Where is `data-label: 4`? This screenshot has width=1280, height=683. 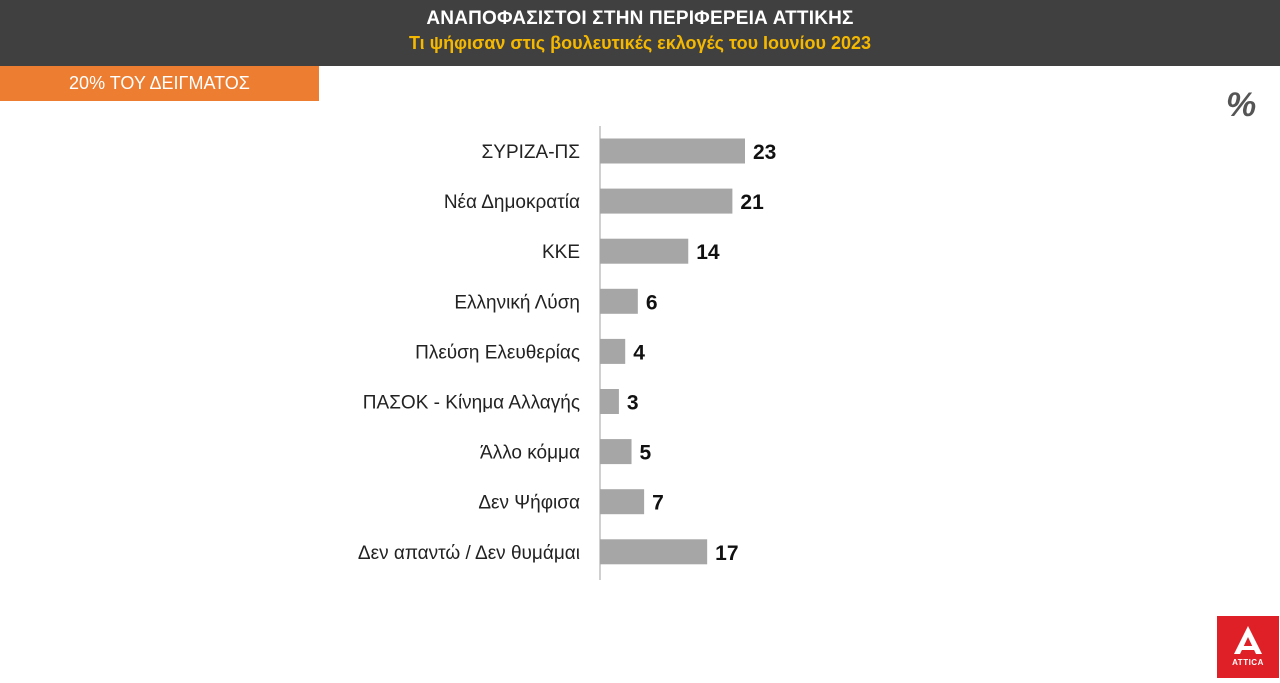 data-label: 4 is located at coordinates (639, 352).